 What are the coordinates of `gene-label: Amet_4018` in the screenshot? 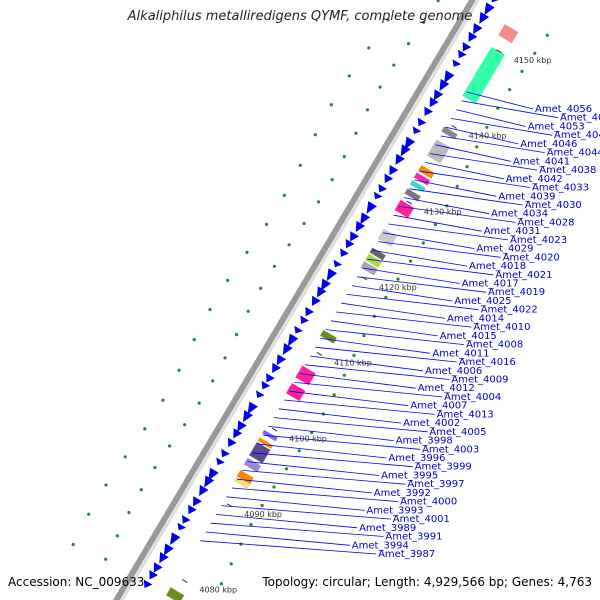 It's located at (497, 266).